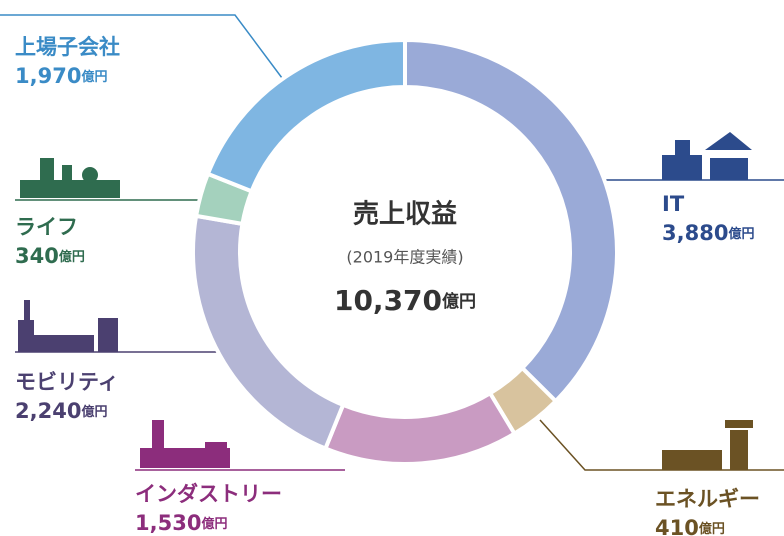 Image resolution: width=784 pixels, height=536 pixels. Describe the element at coordinates (48, 76) in the screenshot. I see `value-number: 1,970` at that location.